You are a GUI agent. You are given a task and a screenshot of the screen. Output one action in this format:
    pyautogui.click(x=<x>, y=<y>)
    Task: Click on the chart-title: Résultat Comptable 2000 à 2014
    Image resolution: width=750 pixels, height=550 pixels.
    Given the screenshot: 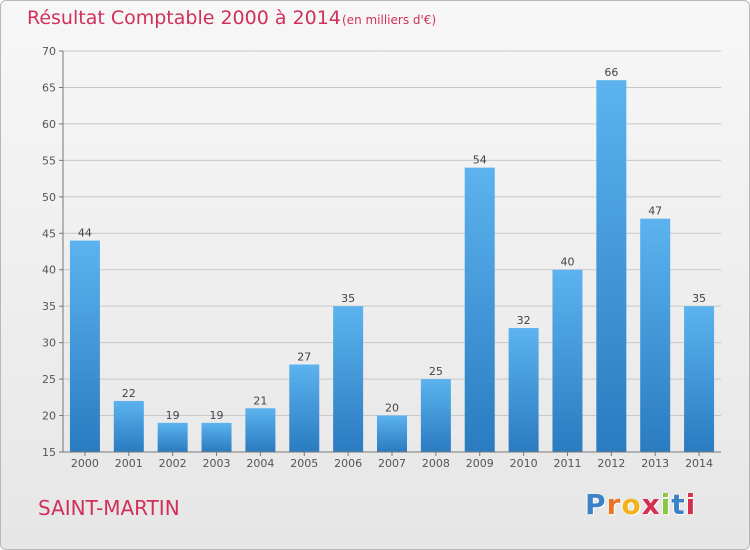 What is the action you would take?
    pyautogui.click(x=184, y=18)
    